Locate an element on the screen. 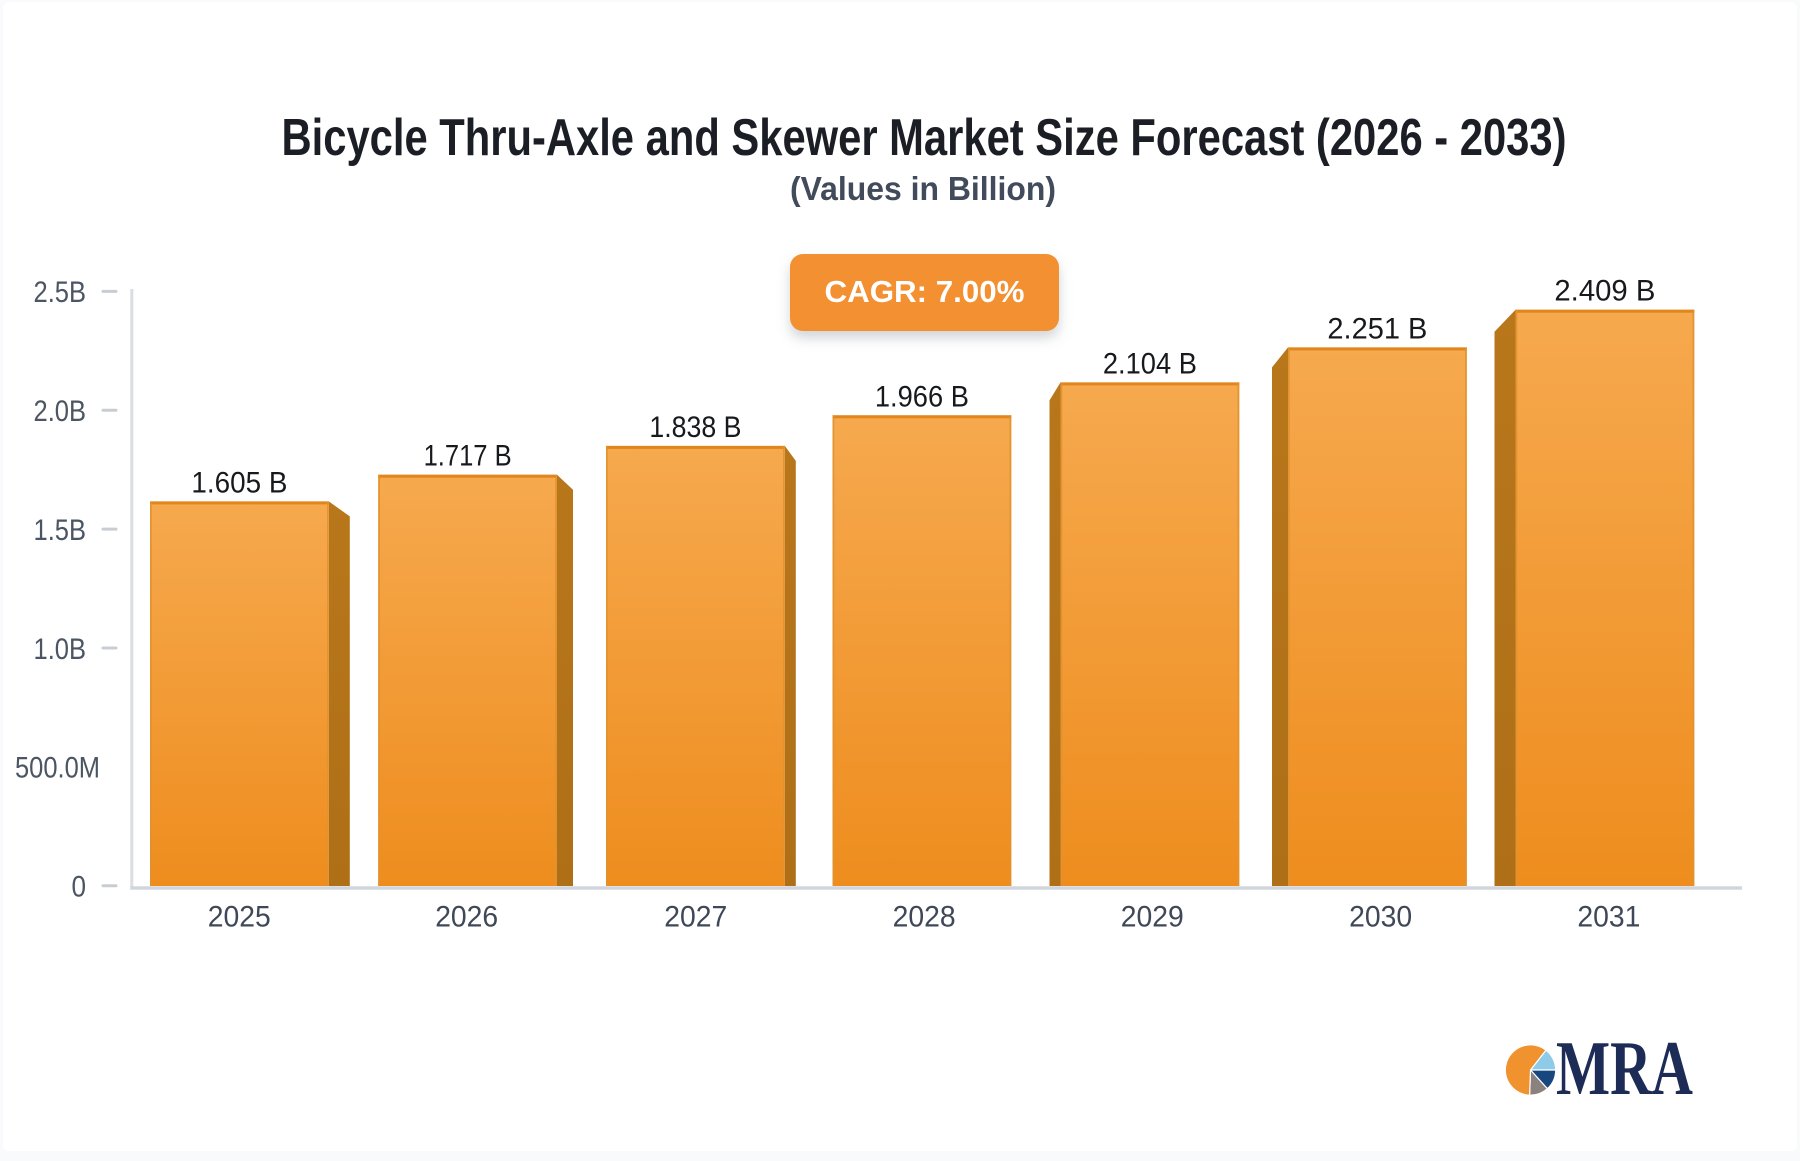  svg-text: 2.251 B is located at coordinates (1377, 328).